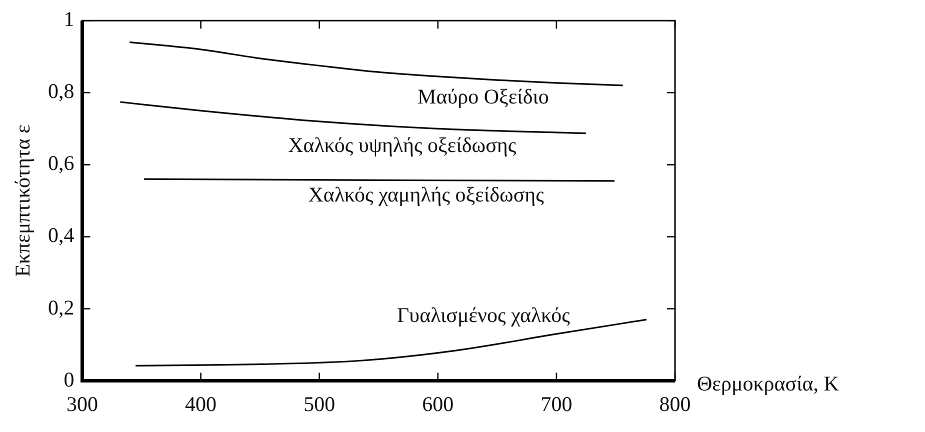  What do you see at coordinates (82, 404) in the screenshot?
I see `x-tick-label: 300` at bounding box center [82, 404].